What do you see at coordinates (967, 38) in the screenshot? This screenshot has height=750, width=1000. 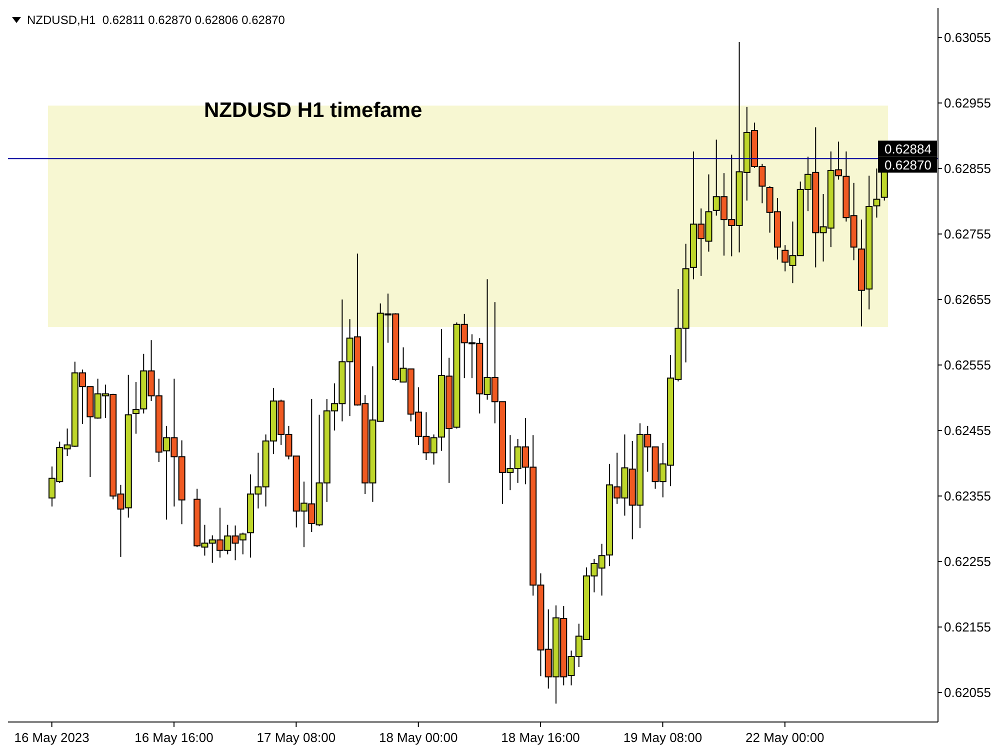 I see `y-tick-label: 0.63055` at bounding box center [967, 38].